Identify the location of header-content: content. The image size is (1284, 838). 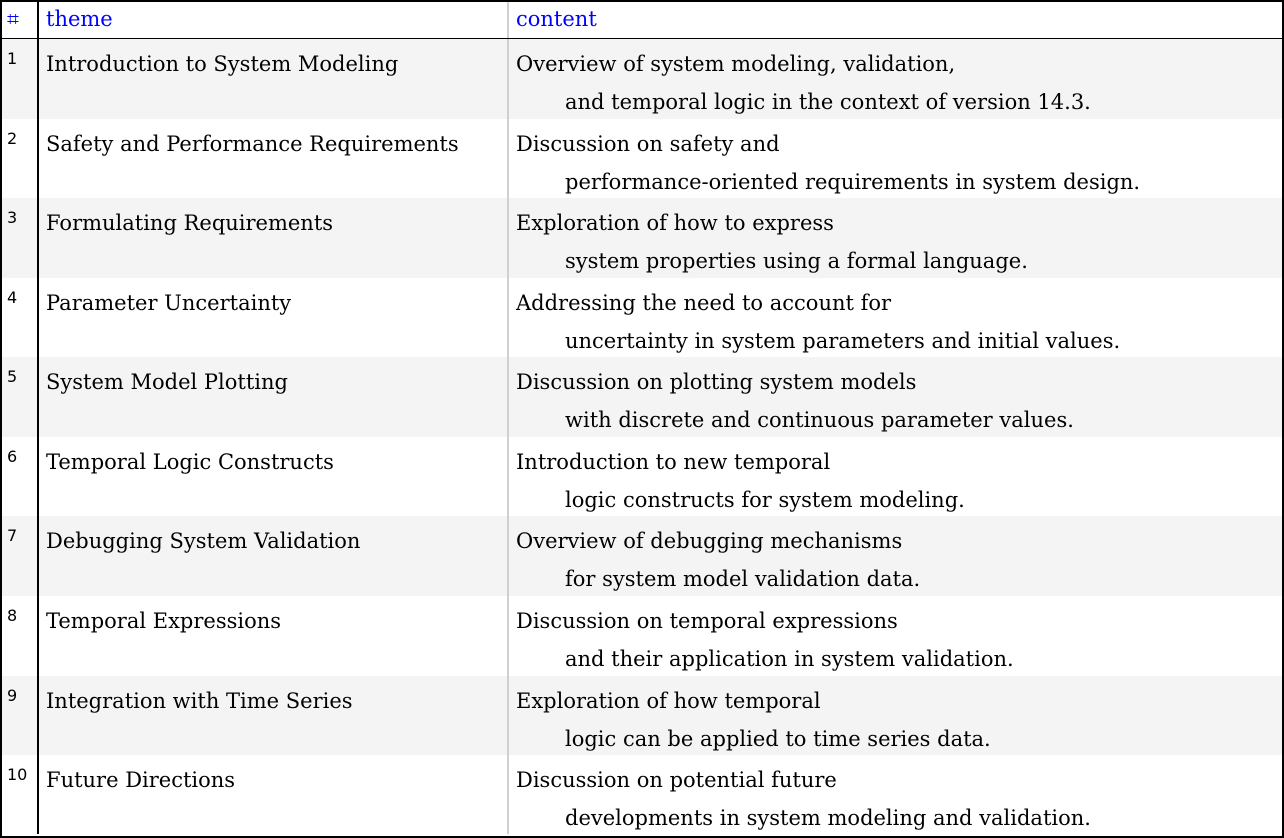
(556, 19).